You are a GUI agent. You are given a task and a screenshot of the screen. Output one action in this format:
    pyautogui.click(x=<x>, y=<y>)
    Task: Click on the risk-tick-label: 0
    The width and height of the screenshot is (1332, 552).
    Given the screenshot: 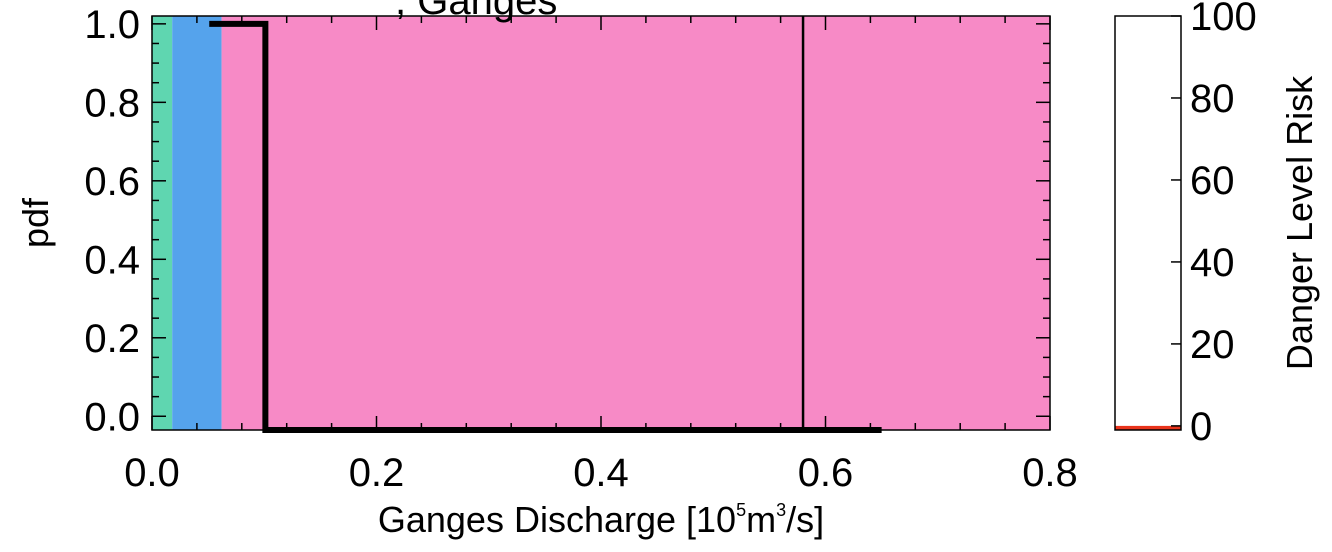 What is the action you would take?
    pyautogui.click(x=1201, y=427)
    